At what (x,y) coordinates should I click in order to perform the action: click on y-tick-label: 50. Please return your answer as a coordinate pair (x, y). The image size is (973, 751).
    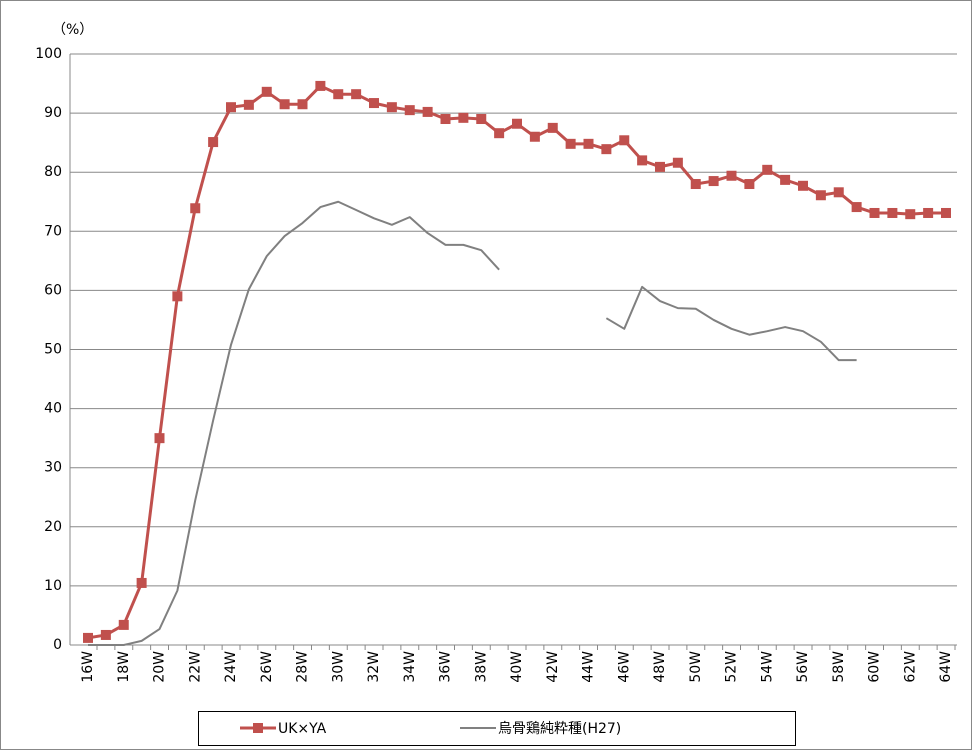
    Looking at the image, I should click on (53, 350).